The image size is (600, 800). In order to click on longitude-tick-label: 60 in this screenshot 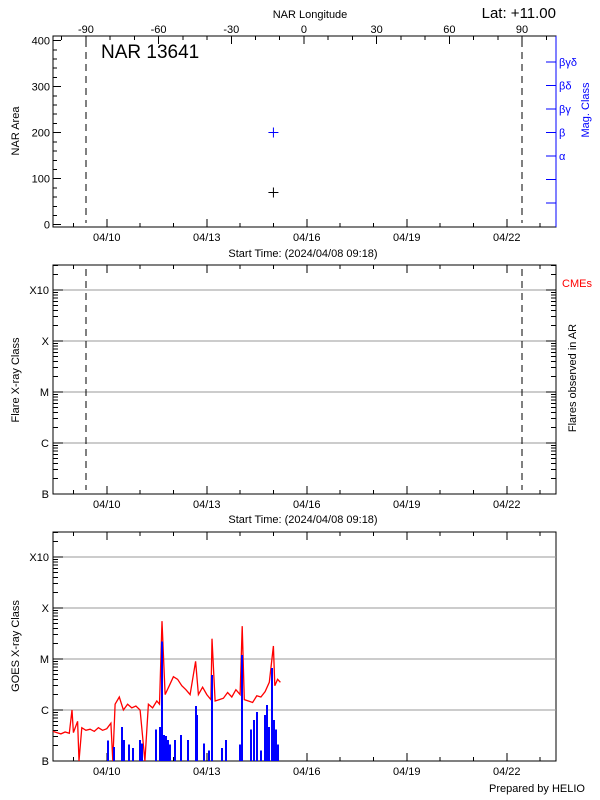, I will do `click(449, 30)`.